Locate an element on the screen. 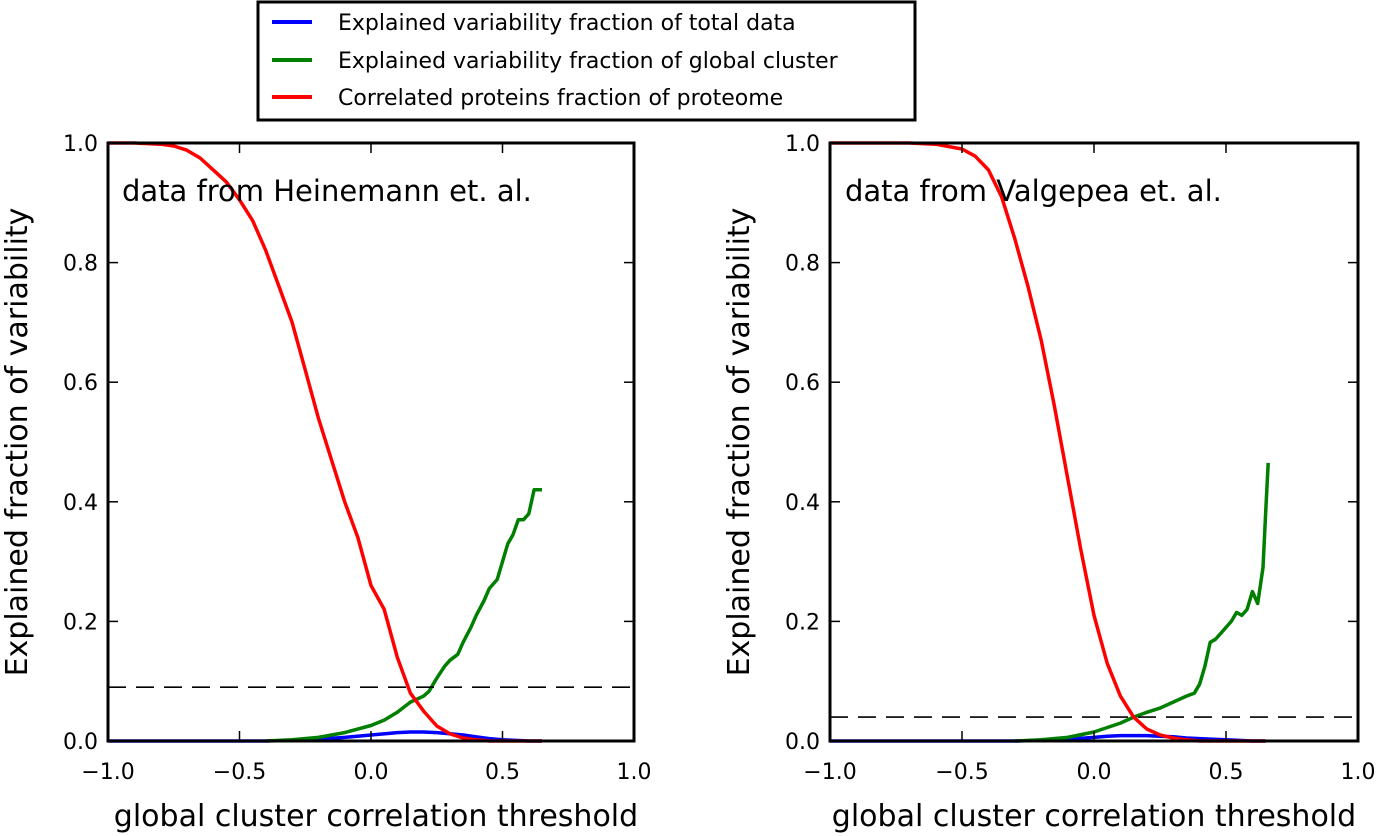 Image resolution: width=1389 pixels, height=836 pixels. legend-label: Correlated proteins fraction of proteome is located at coordinates (560, 98).